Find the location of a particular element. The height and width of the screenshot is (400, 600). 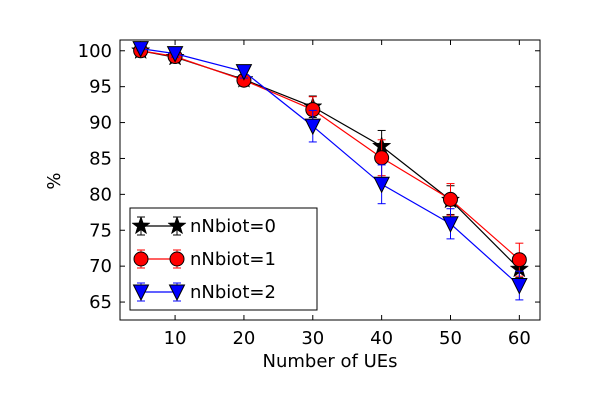

y-axis-title: % is located at coordinates (54, 180).